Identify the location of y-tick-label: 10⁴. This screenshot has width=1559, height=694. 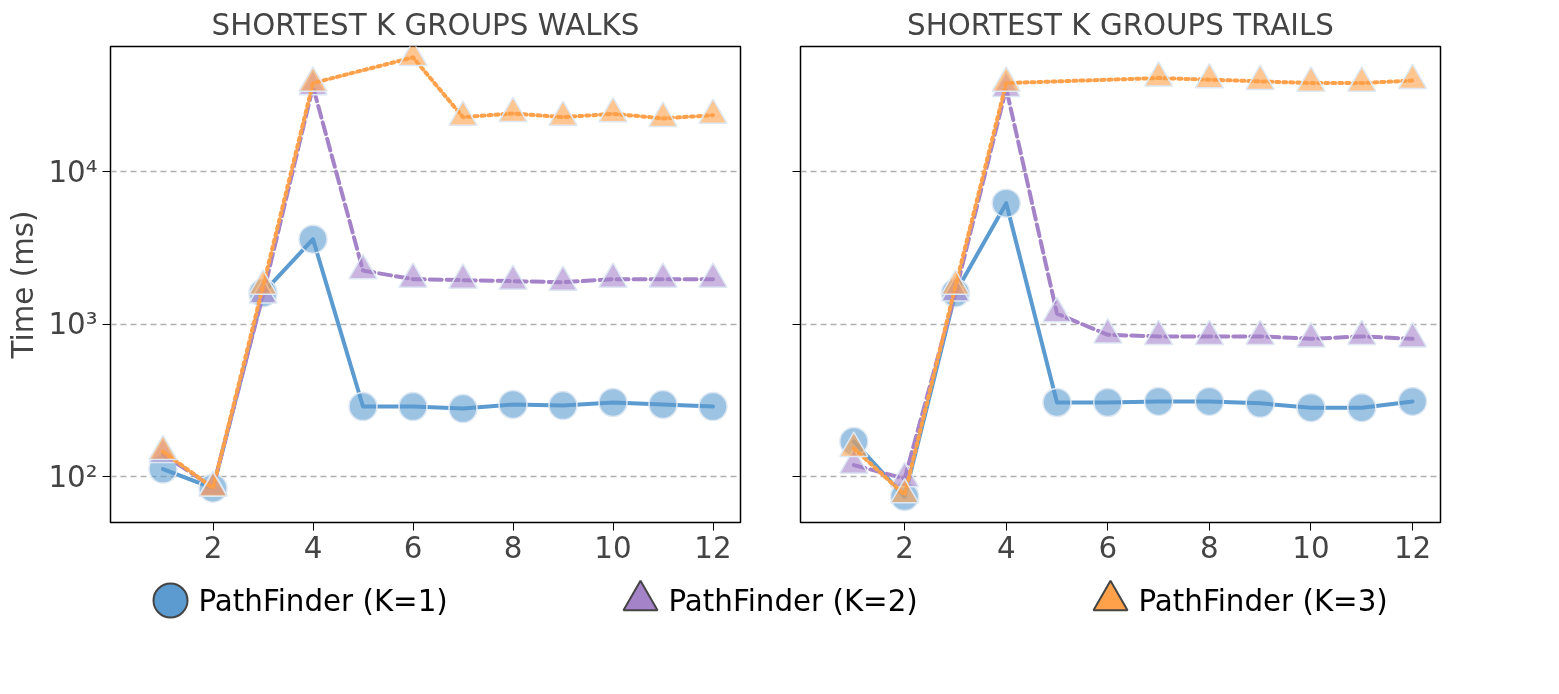
(73, 171).